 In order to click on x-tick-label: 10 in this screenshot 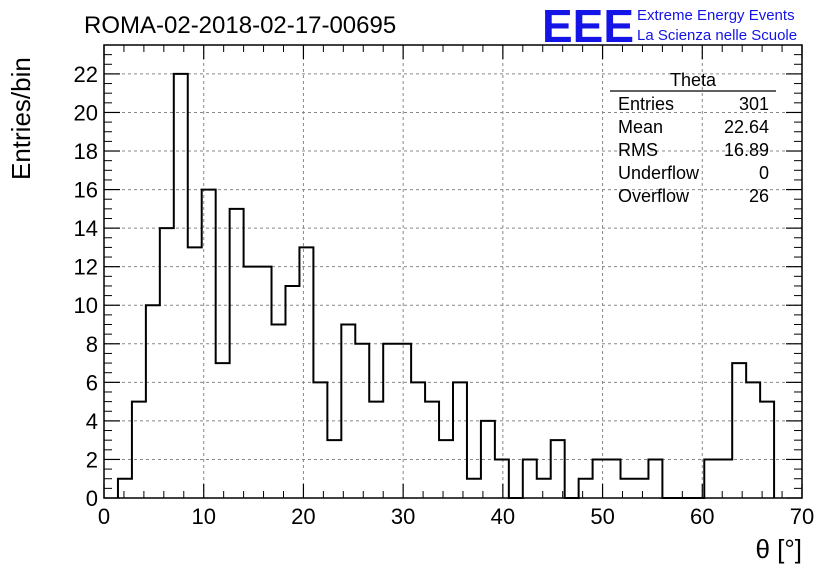, I will do `click(203, 516)`.